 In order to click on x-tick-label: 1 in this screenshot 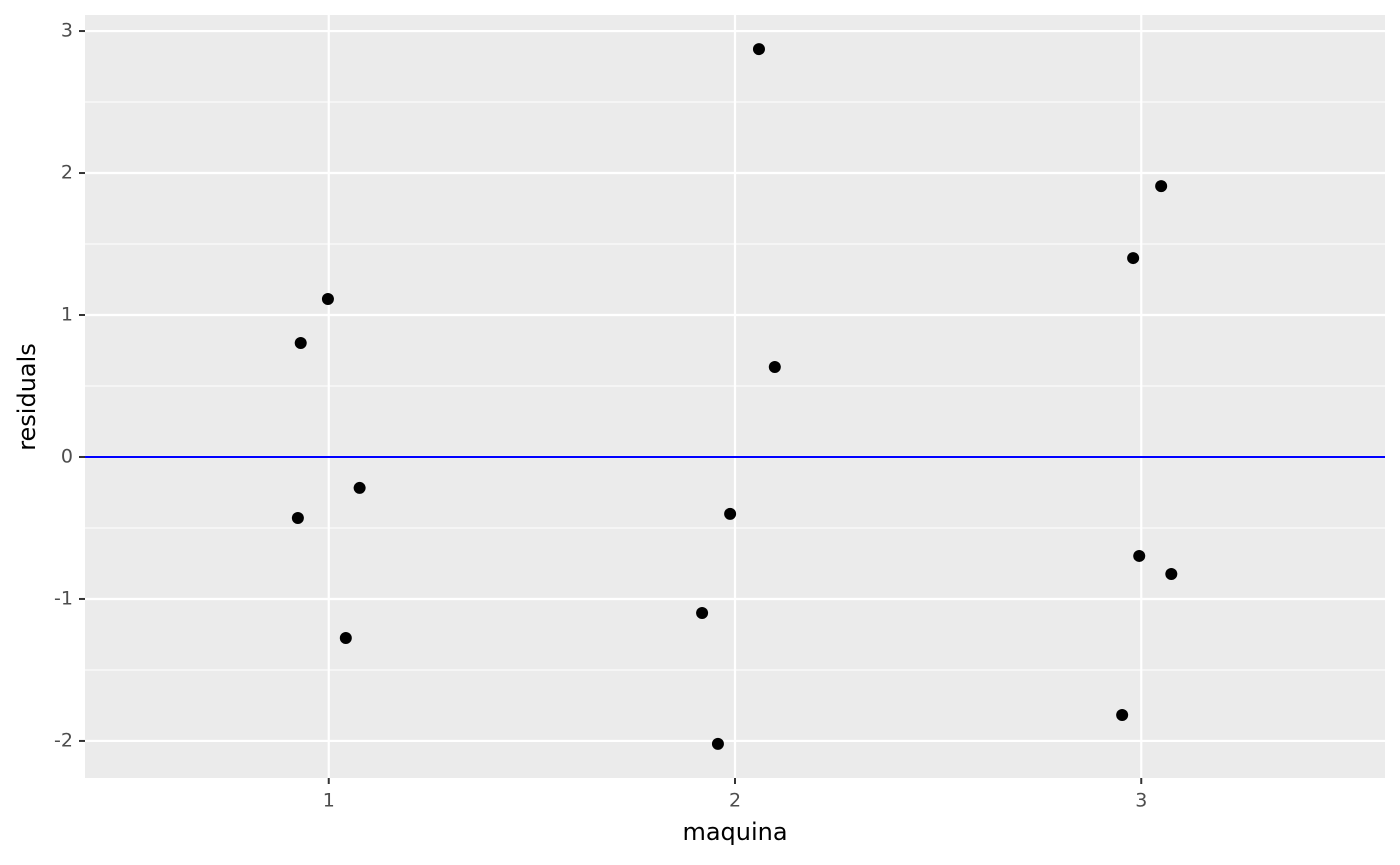, I will do `click(329, 801)`.